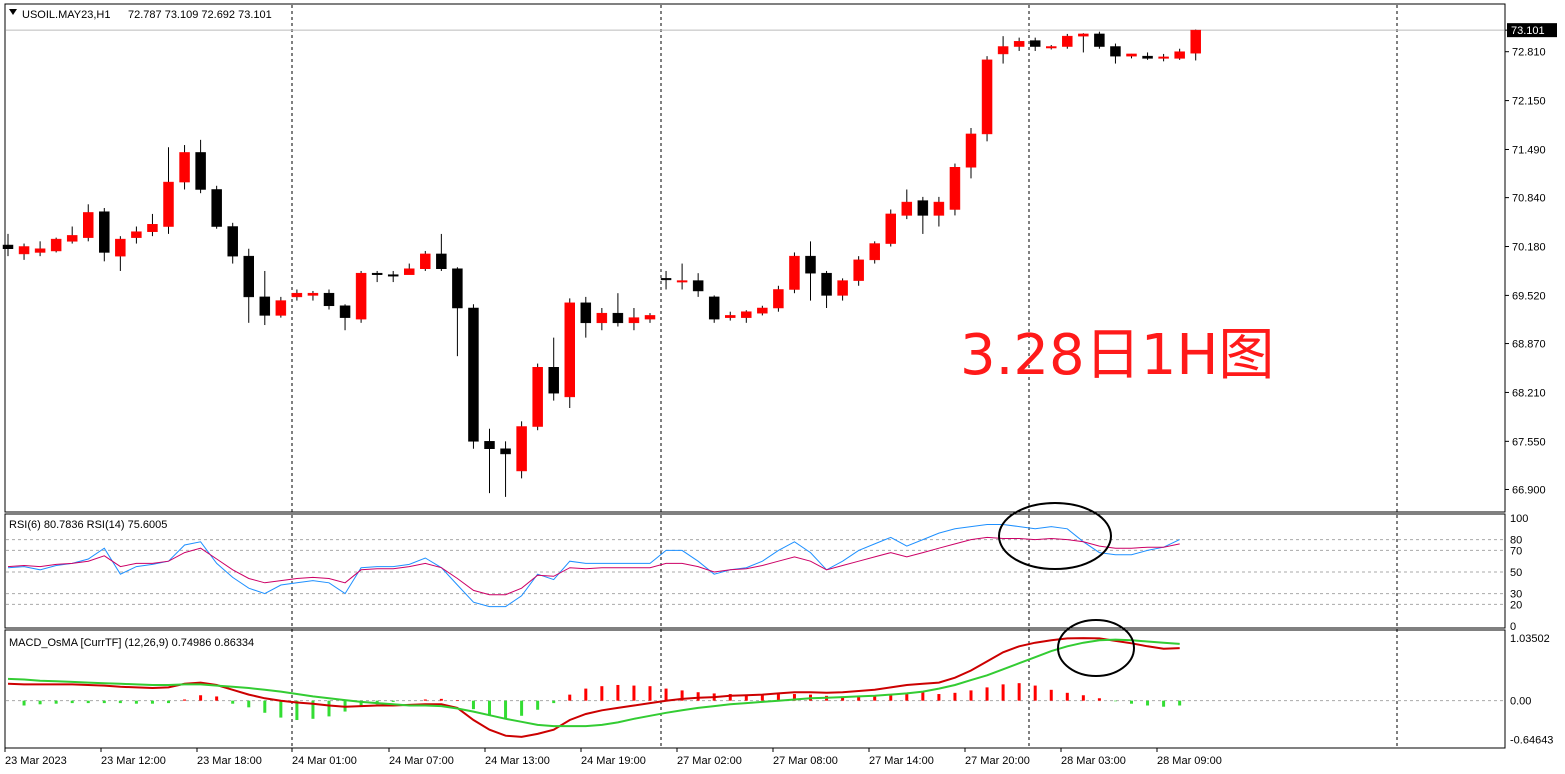 The width and height of the screenshot is (1565, 774). I want to click on macd-group, so click(594, 687).